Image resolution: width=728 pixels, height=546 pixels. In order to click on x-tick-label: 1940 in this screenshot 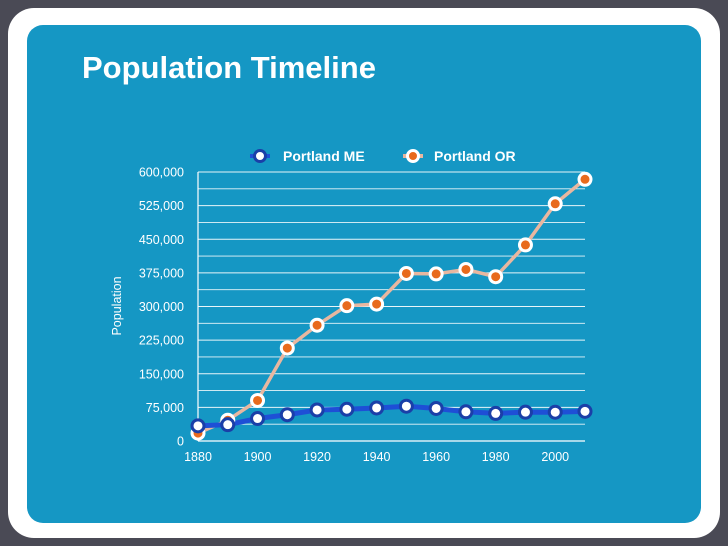, I will do `click(377, 457)`.